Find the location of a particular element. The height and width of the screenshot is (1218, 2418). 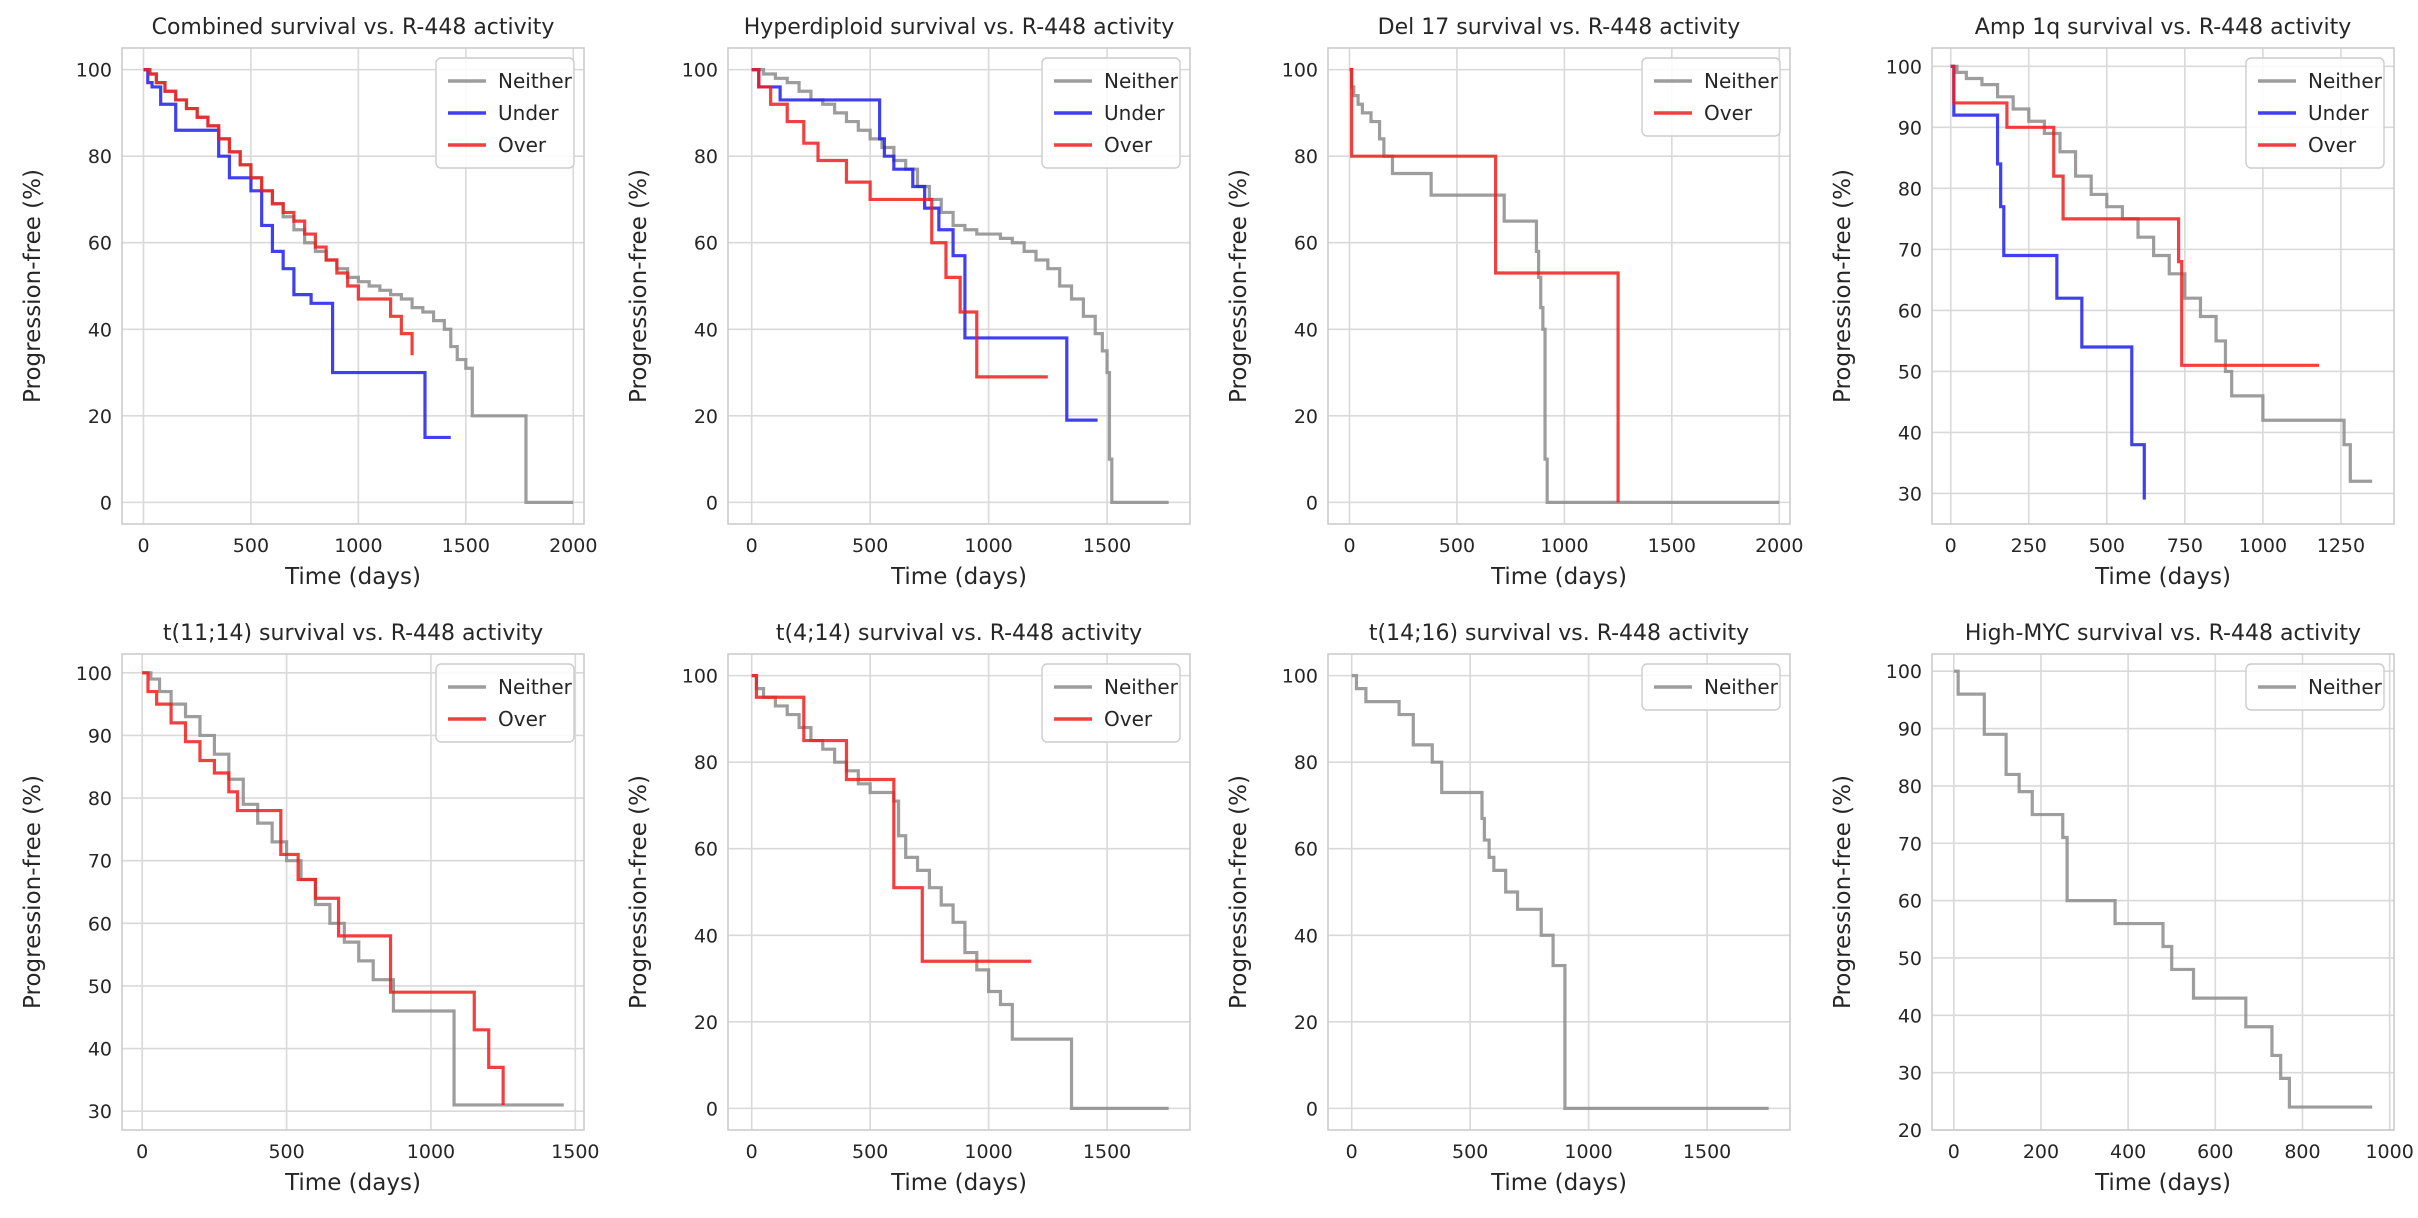

chart-title: Amp 1q survival vs. R-448 activity is located at coordinates (2163, 27).